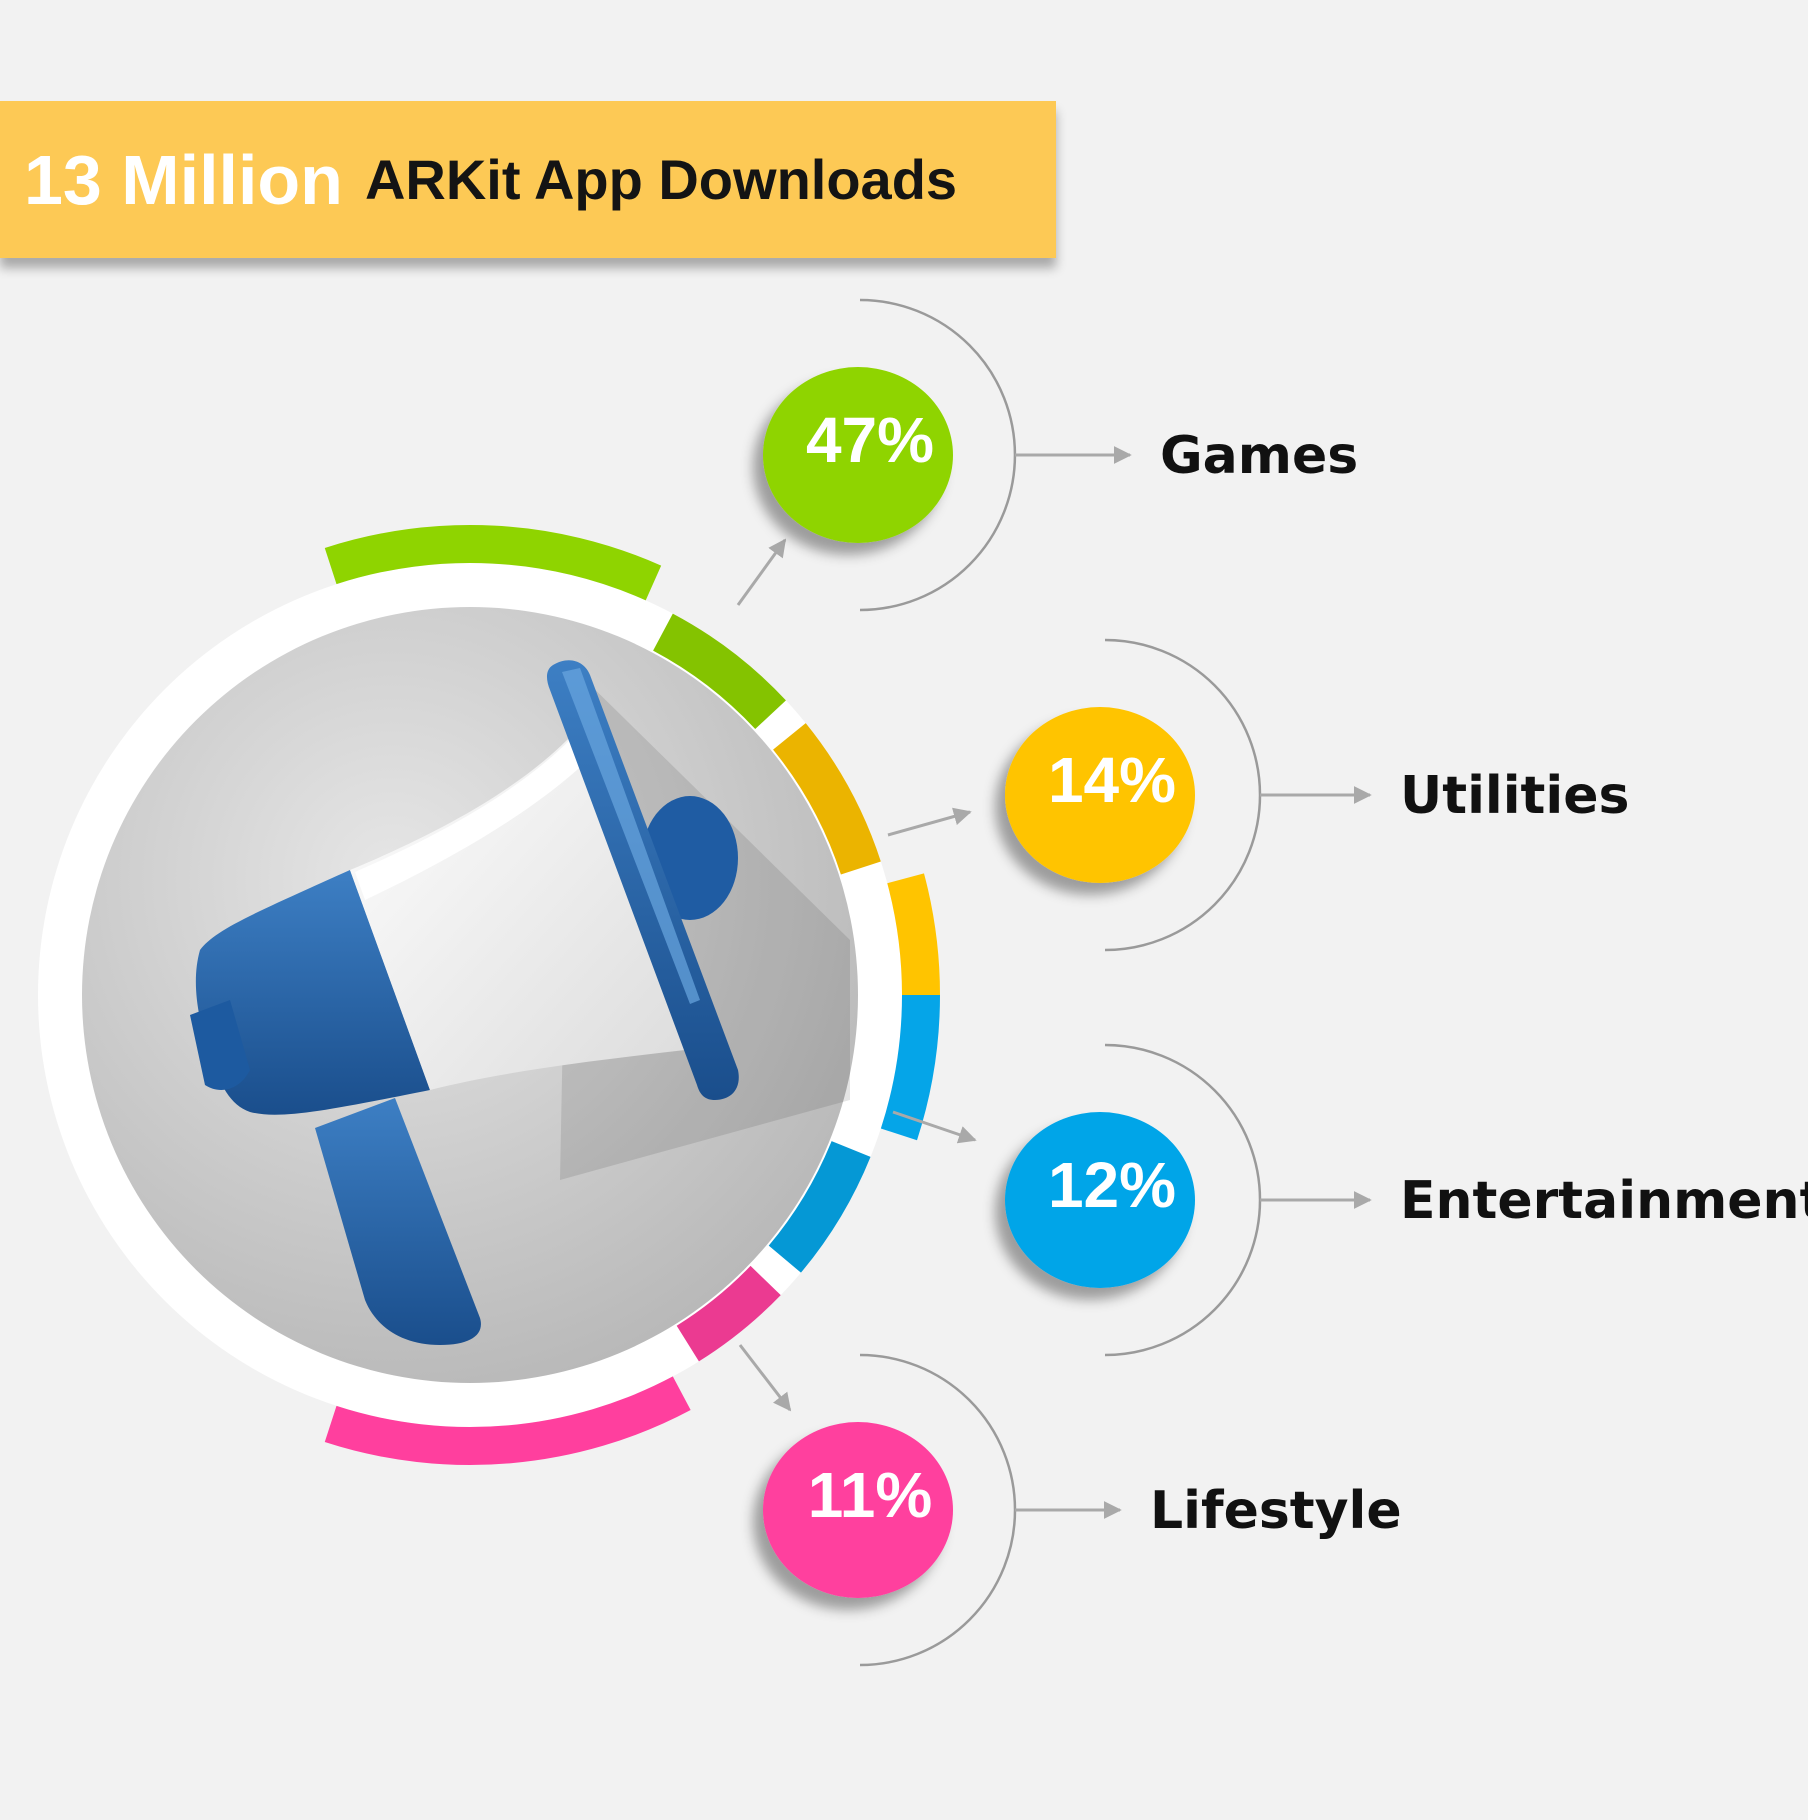 The width and height of the screenshot is (1808, 1820). I want to click on value-label-games: 47%, so click(870, 440).